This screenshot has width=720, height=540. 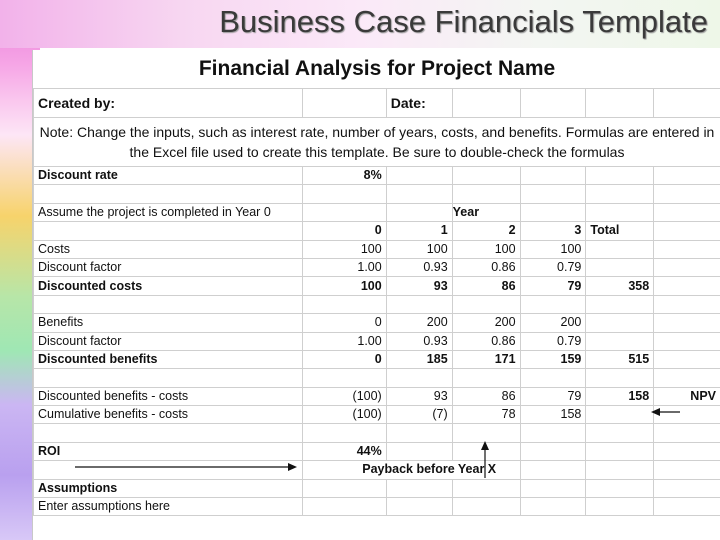 I want to click on table-row: Enter assumptions here, so click(x=376, y=507).